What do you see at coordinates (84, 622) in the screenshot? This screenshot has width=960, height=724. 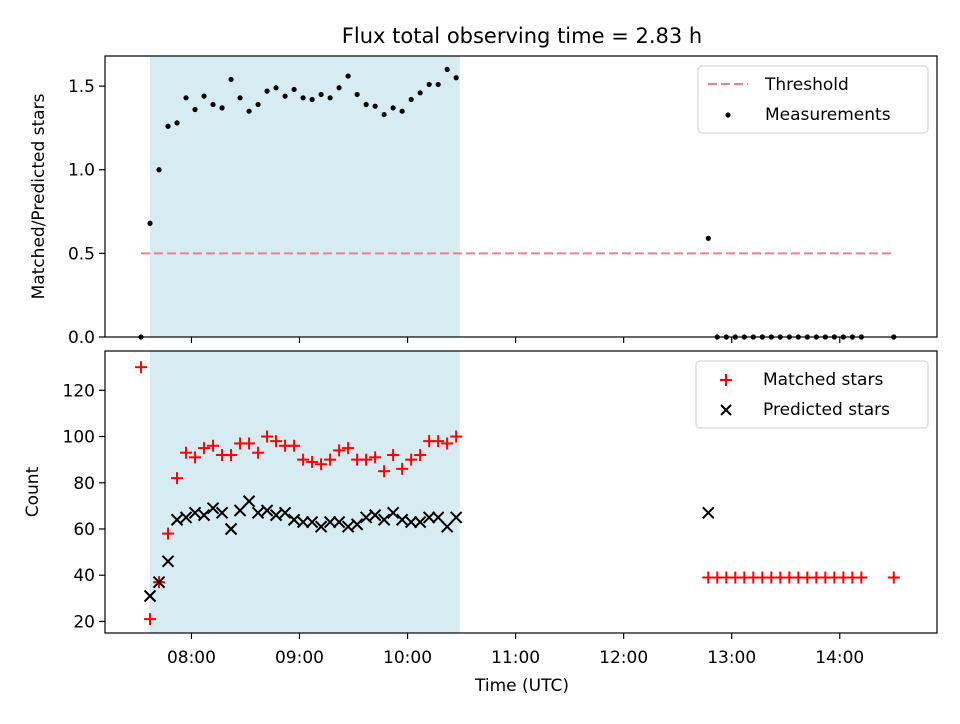 I see `y-tick-label: 20` at bounding box center [84, 622].